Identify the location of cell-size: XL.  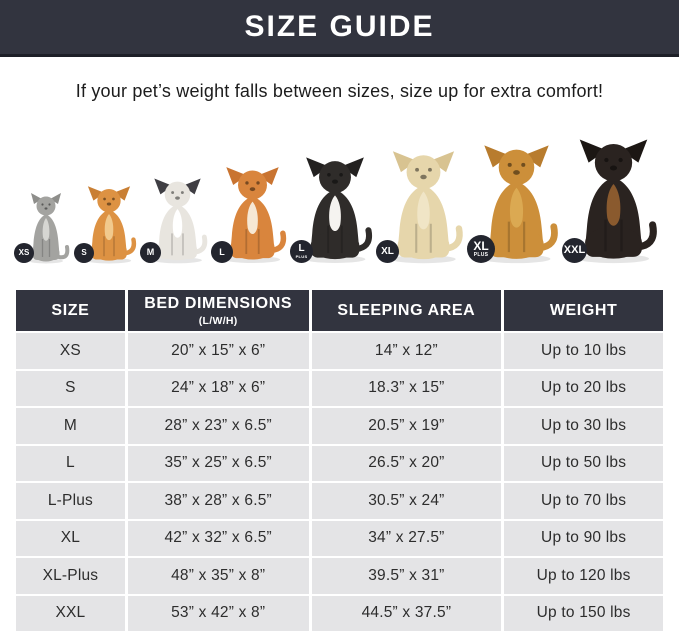
(70, 538).